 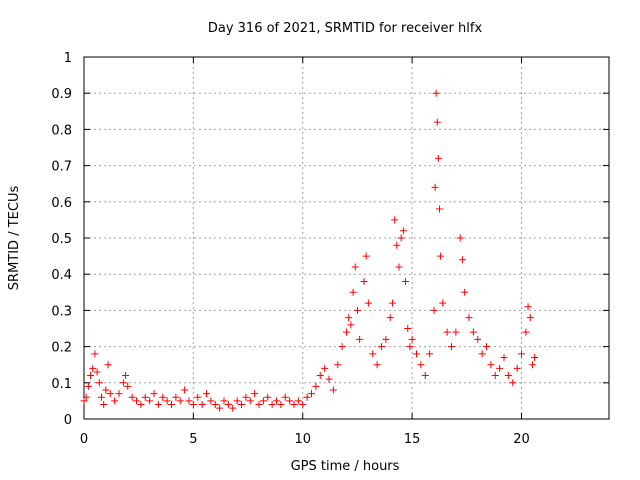 I want to click on y-tick-label: 0.7, so click(x=61, y=167).